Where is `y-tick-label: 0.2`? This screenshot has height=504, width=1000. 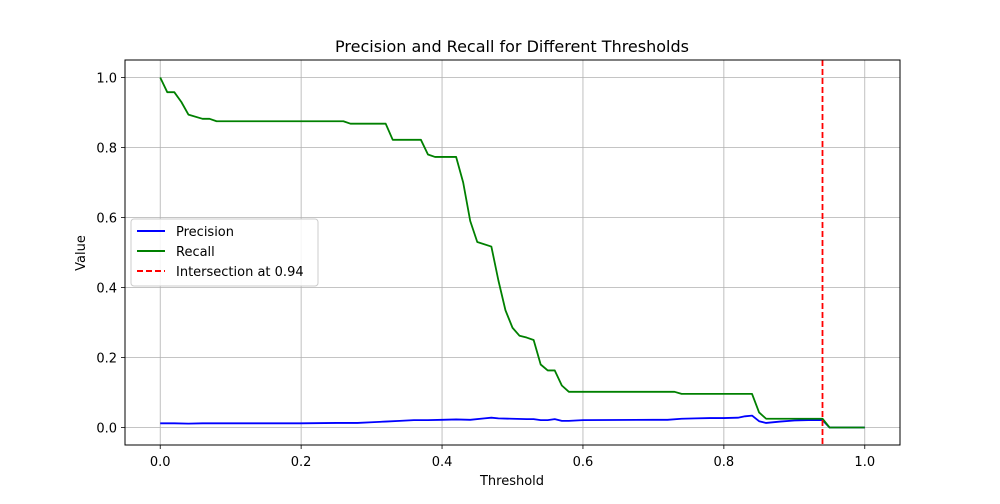
y-tick-label: 0.2 is located at coordinates (106, 359).